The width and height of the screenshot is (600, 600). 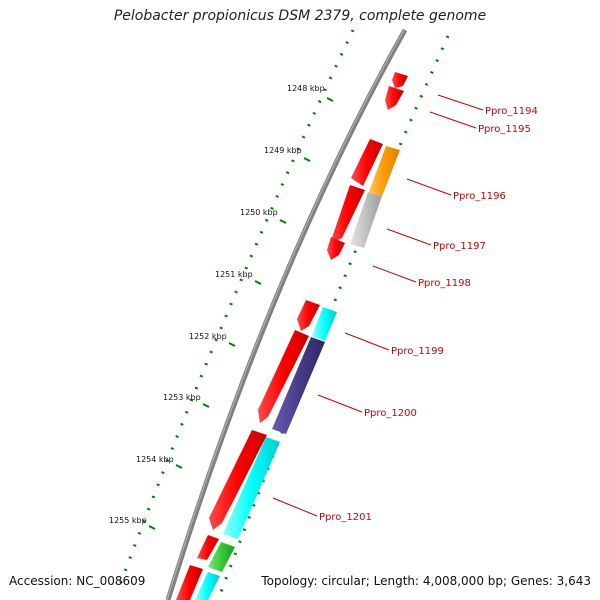 What do you see at coordinates (128, 520) in the screenshot?
I see `ruler-label-1255: 1255 kbp` at bounding box center [128, 520].